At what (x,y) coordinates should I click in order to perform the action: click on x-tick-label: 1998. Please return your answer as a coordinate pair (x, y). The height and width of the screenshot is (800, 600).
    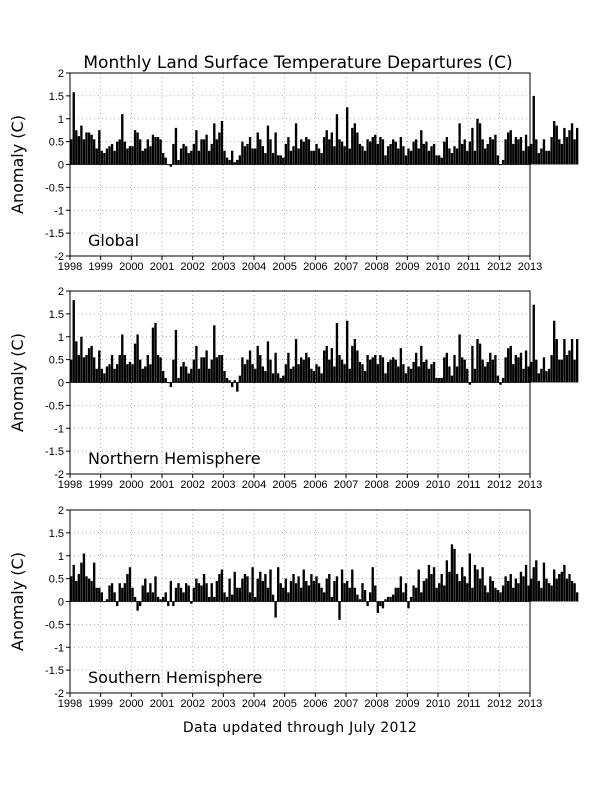
    Looking at the image, I should click on (70, 485).